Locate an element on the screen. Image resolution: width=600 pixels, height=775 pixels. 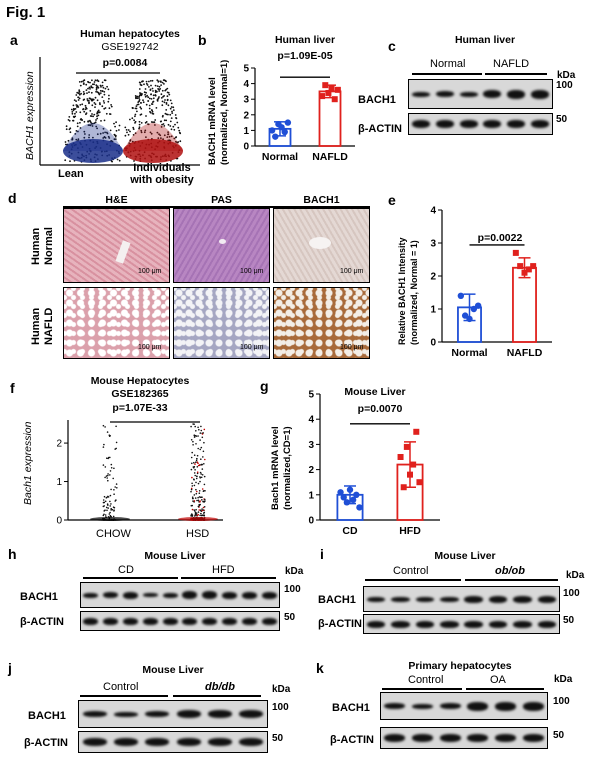
panel-label-j: j is located at coordinates (10, 668).